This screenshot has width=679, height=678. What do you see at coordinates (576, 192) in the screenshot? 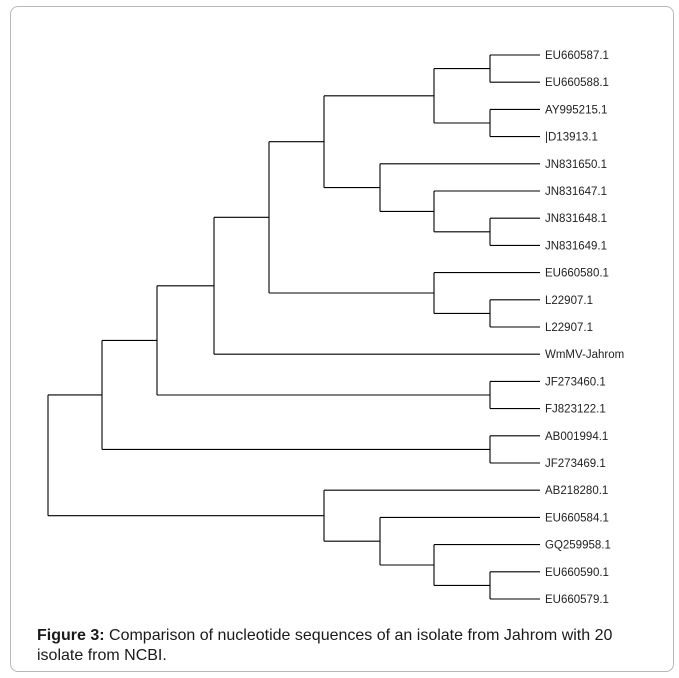
I see `leaf-label: JN831647.1` at bounding box center [576, 192].